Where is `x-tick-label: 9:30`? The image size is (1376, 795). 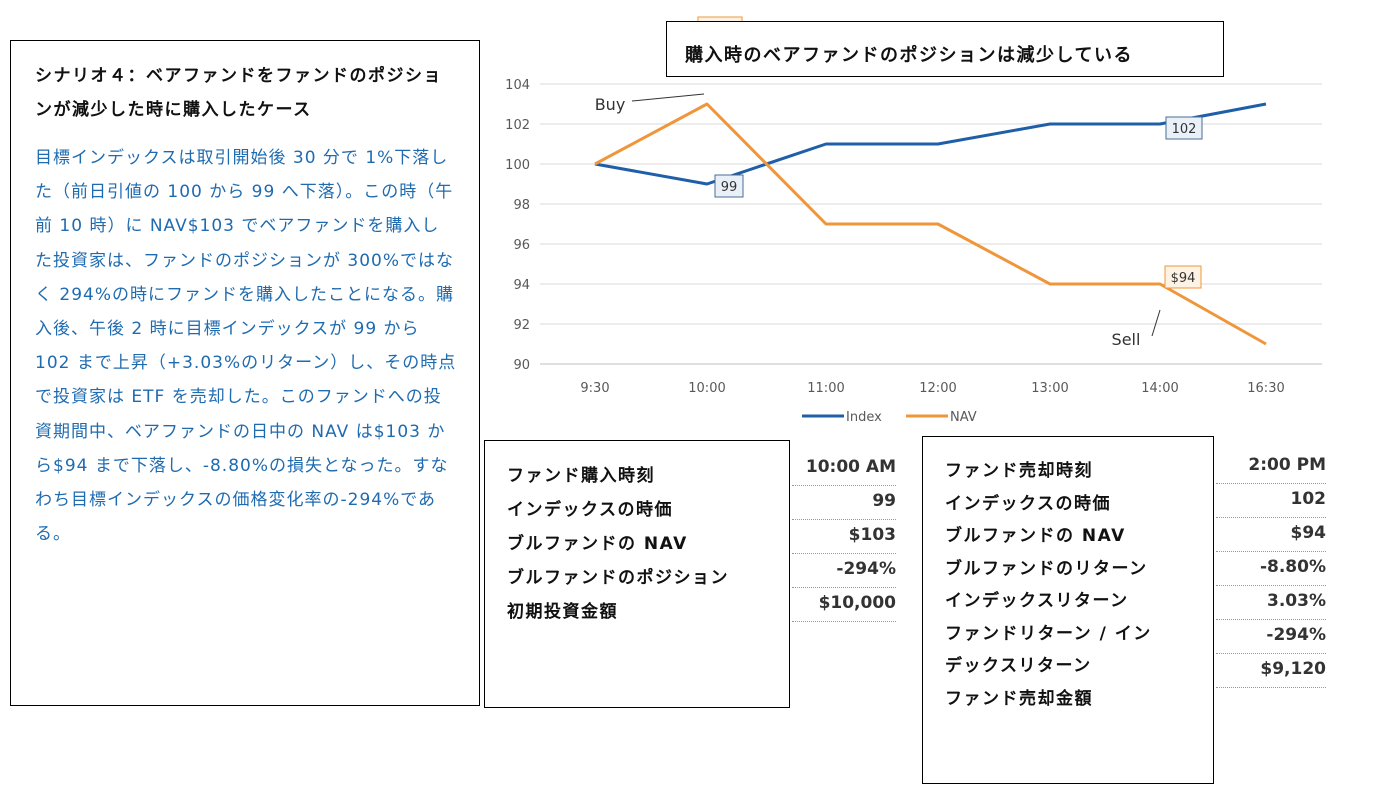 x-tick-label: 9:30 is located at coordinates (594, 388).